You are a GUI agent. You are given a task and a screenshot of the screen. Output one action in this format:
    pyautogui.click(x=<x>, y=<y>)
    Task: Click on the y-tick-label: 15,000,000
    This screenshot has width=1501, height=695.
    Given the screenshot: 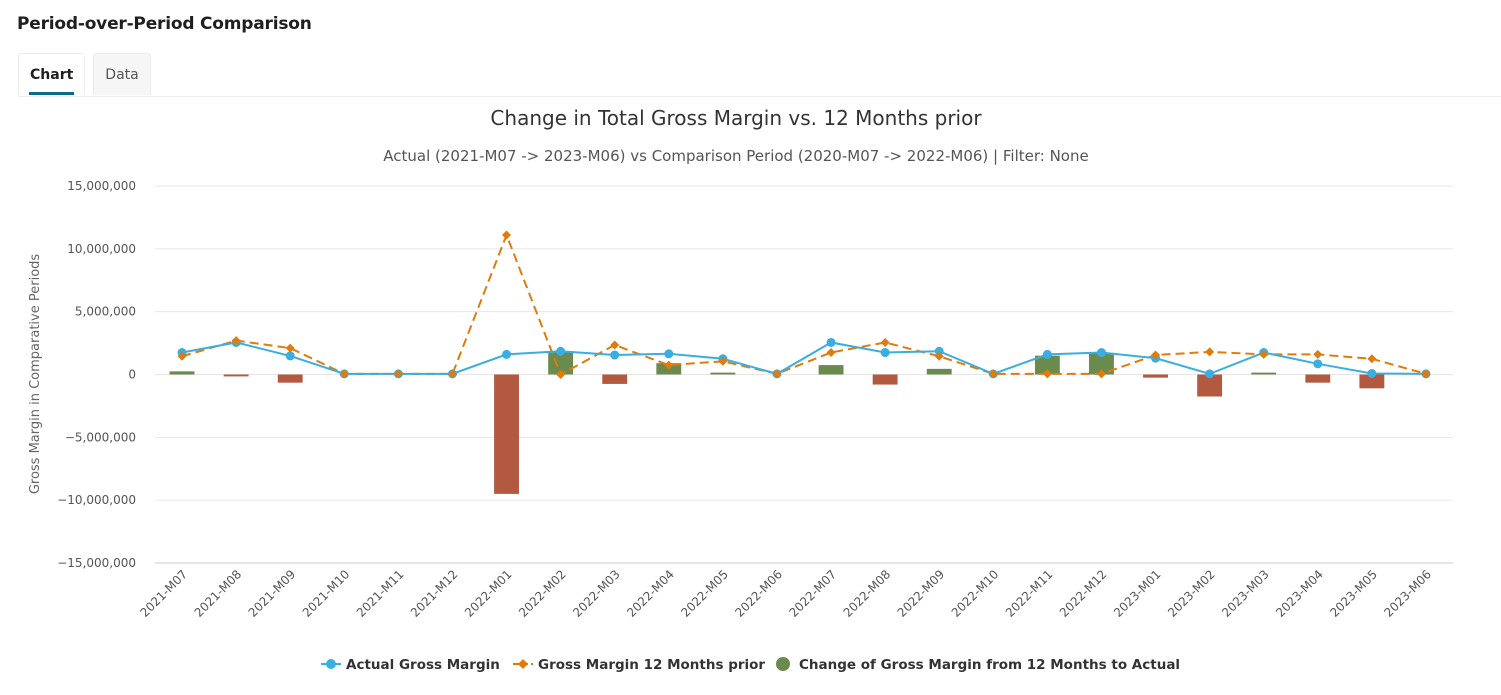 What is the action you would take?
    pyautogui.click(x=101, y=186)
    